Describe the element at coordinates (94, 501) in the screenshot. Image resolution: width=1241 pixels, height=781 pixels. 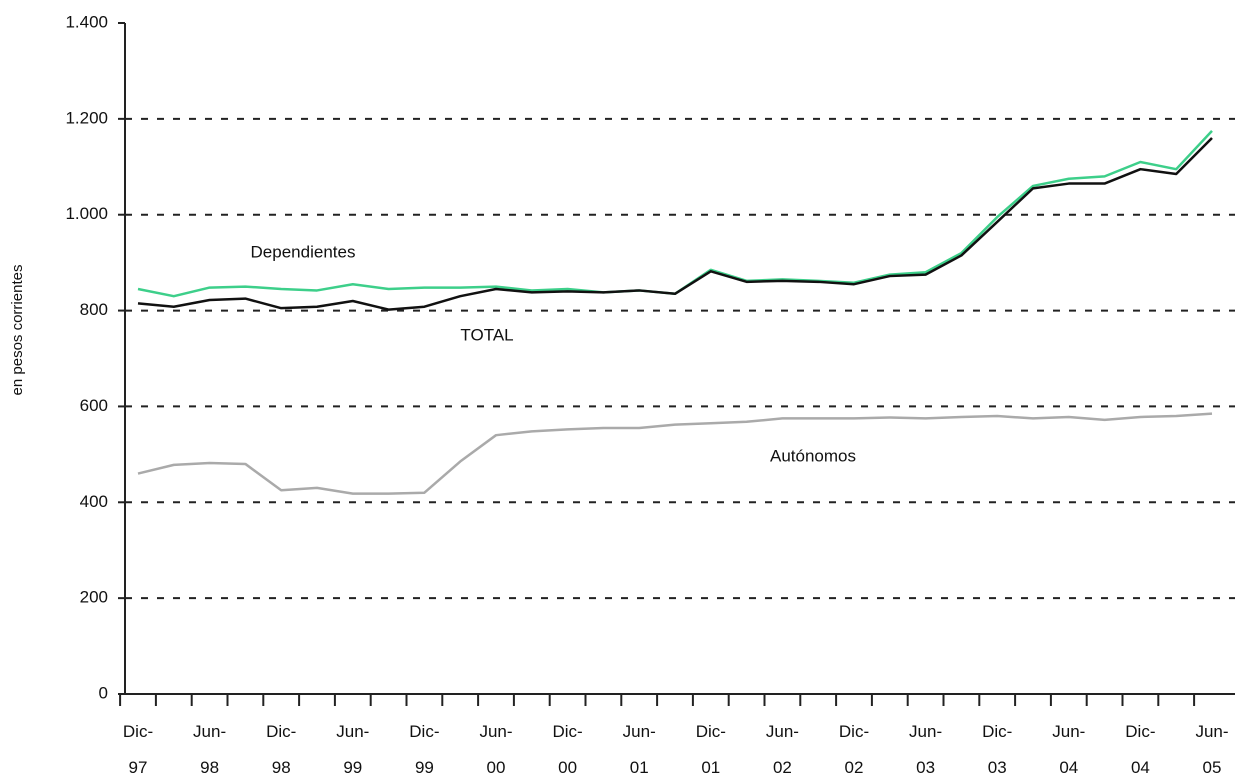
I see `y-tick-label: 400` at that location.